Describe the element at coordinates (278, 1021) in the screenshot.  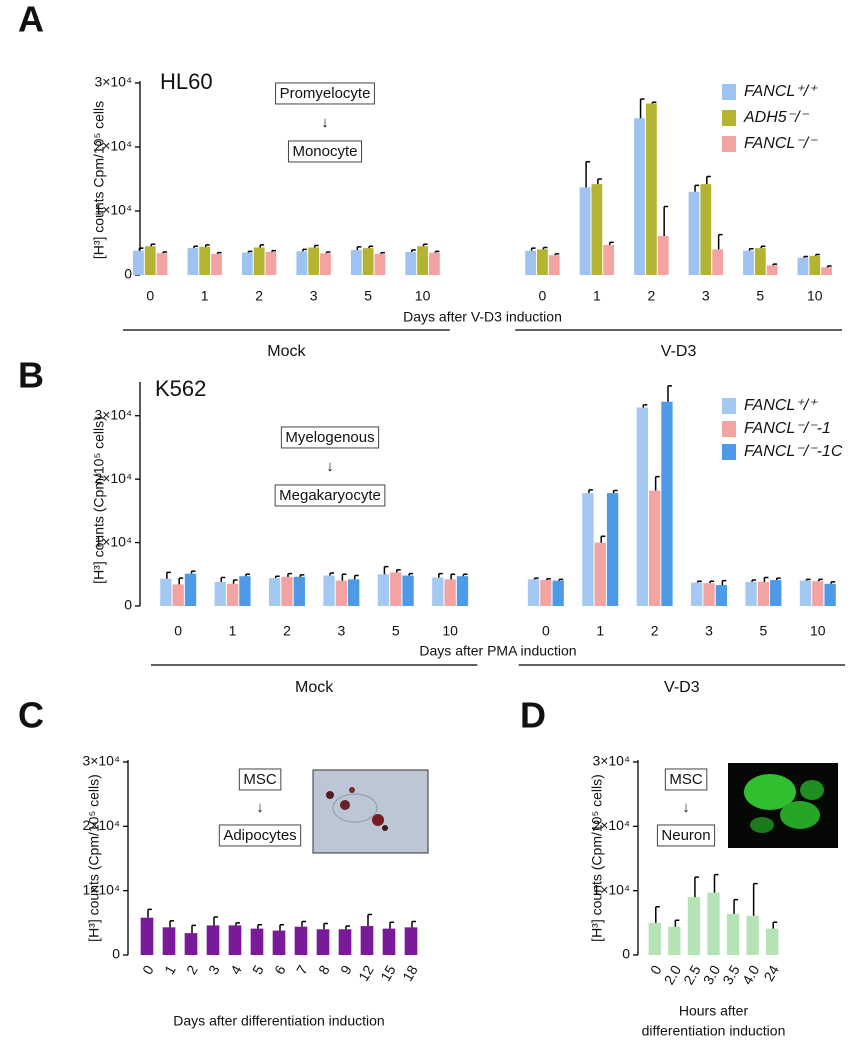
I see `x-axis-label: Days after differentiation induction` at that location.